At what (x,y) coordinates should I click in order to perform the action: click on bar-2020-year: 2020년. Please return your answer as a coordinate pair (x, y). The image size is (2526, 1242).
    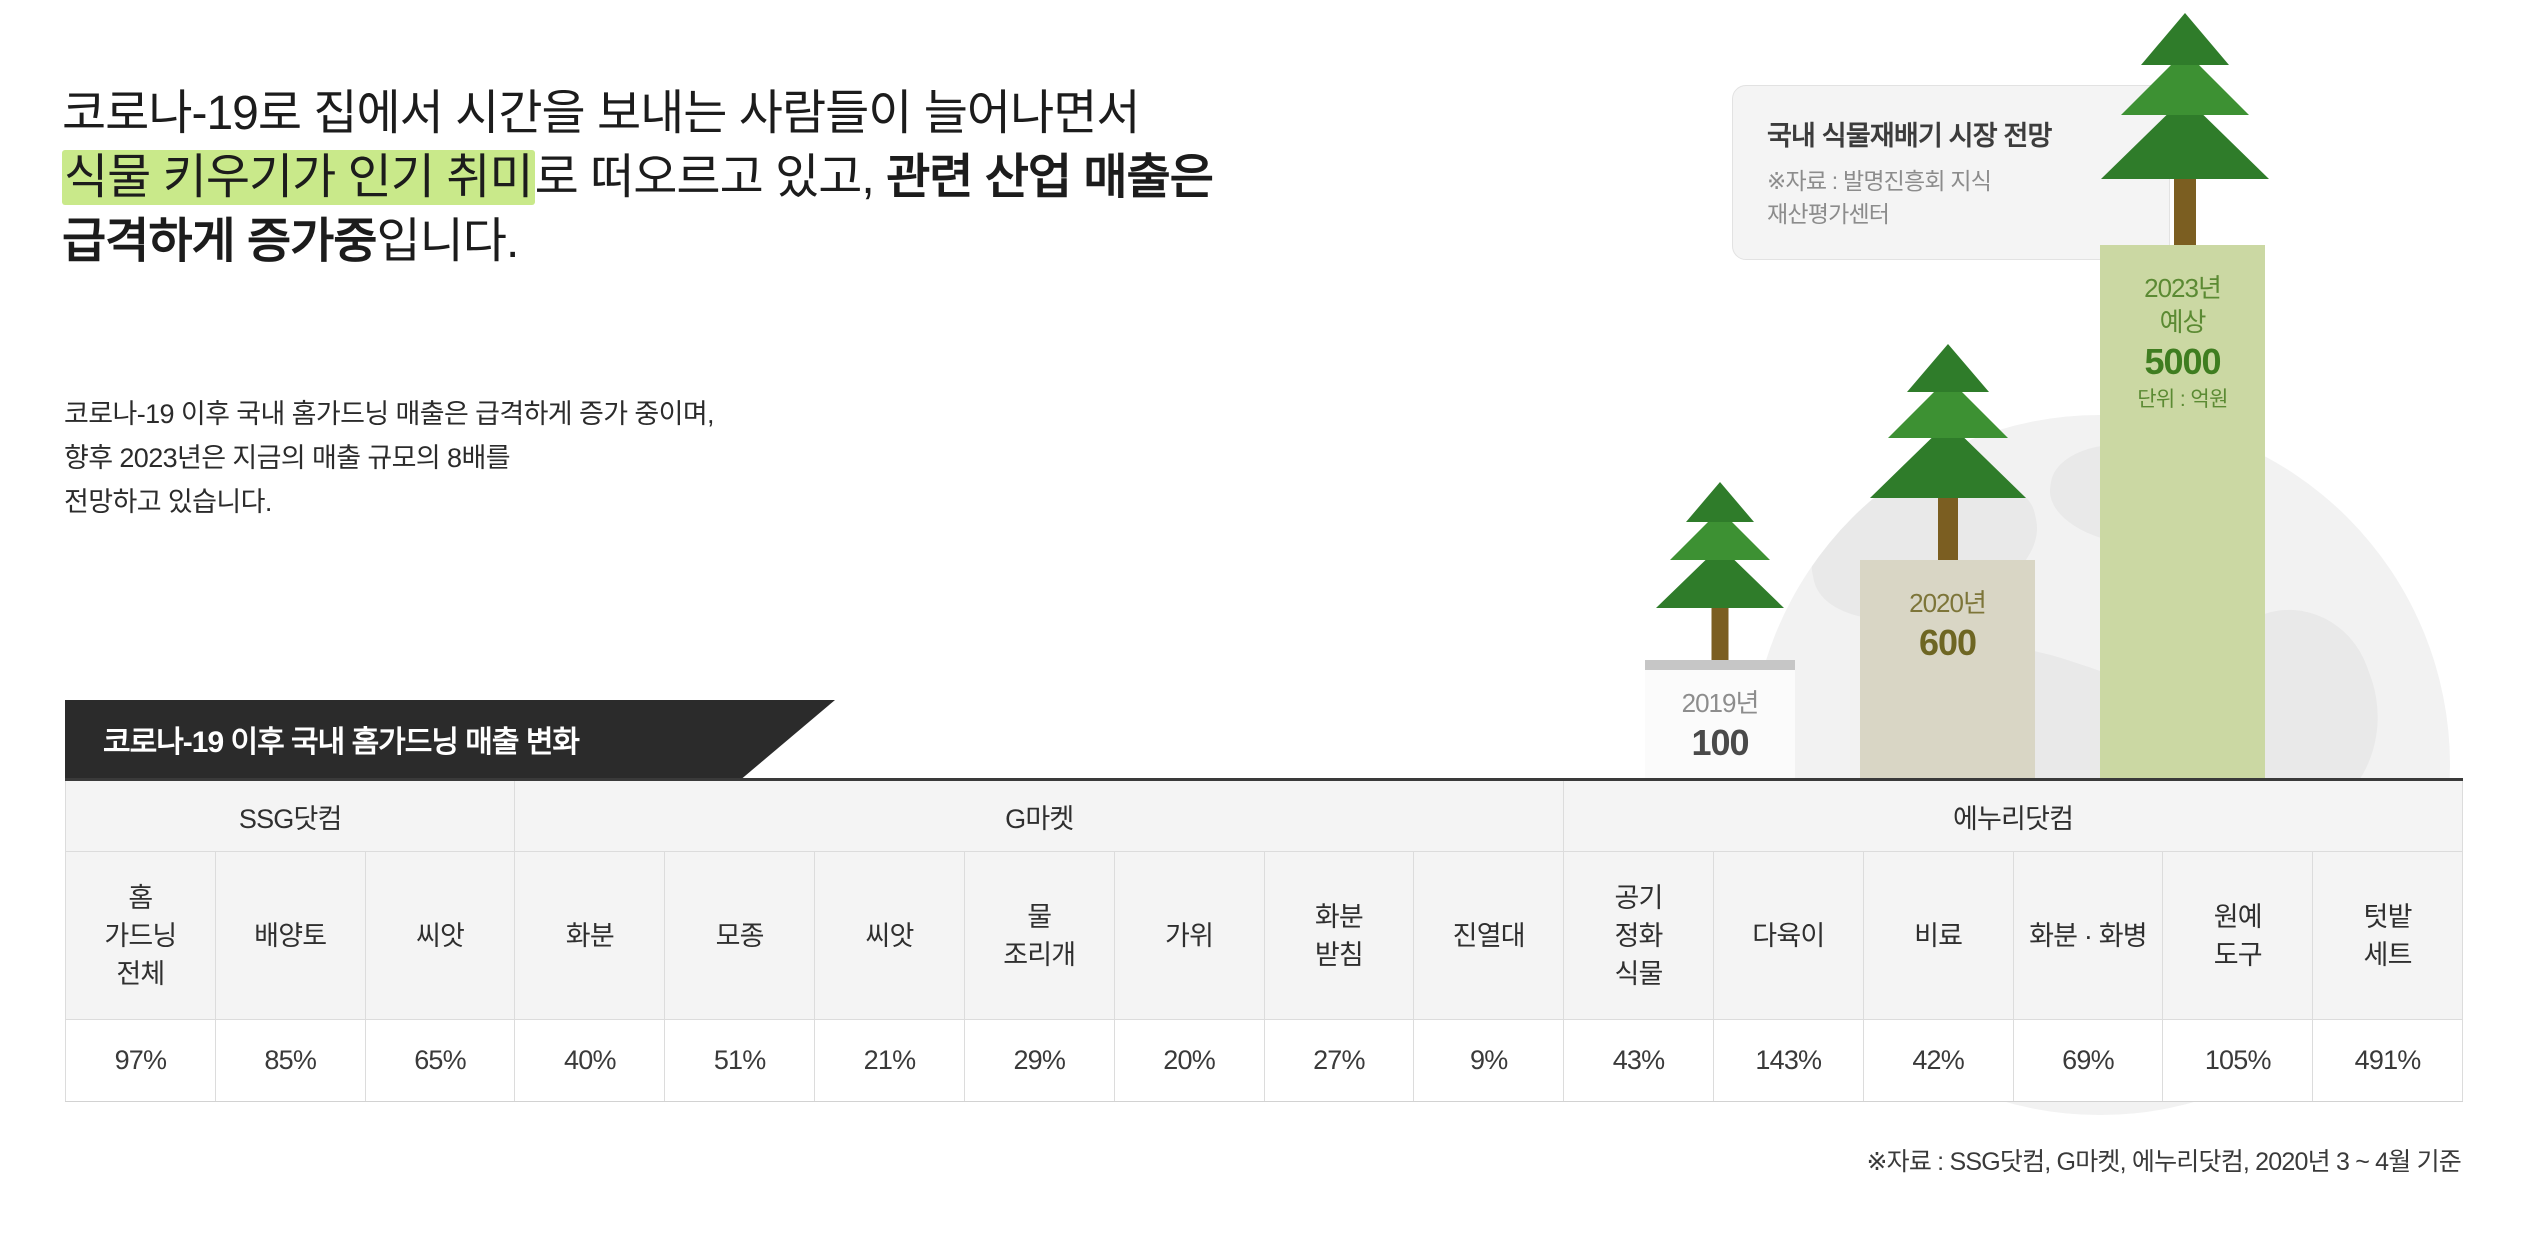
    Looking at the image, I should click on (1948, 603).